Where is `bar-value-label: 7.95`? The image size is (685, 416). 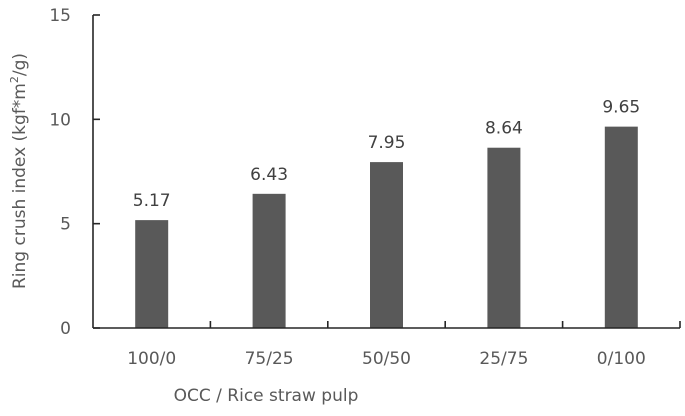 bar-value-label: 7.95 is located at coordinates (387, 143).